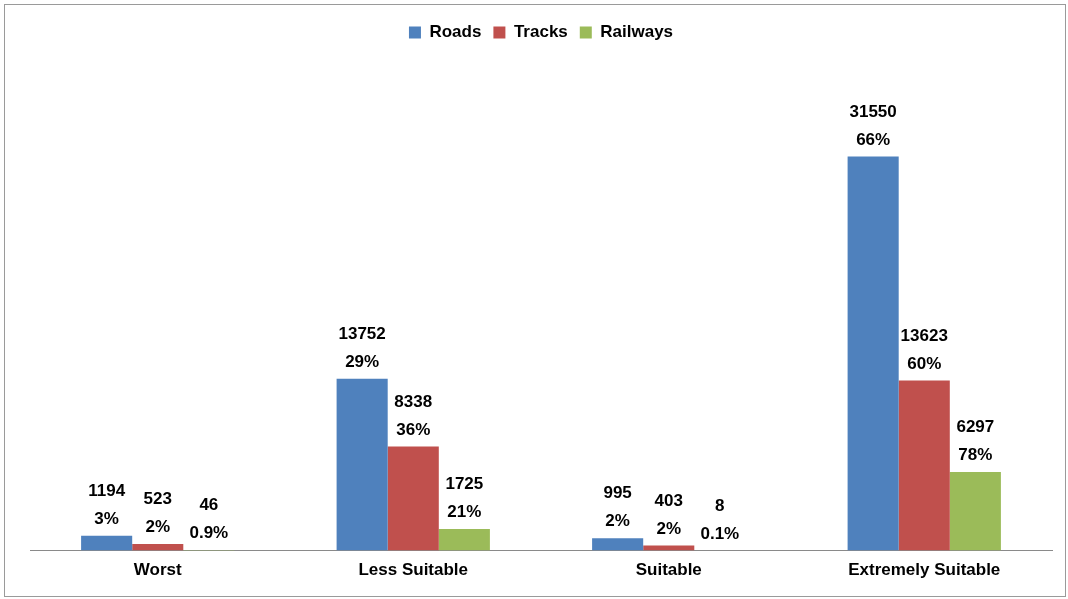  What do you see at coordinates (157, 513) in the screenshot?
I see `data-label: 523 2%` at bounding box center [157, 513].